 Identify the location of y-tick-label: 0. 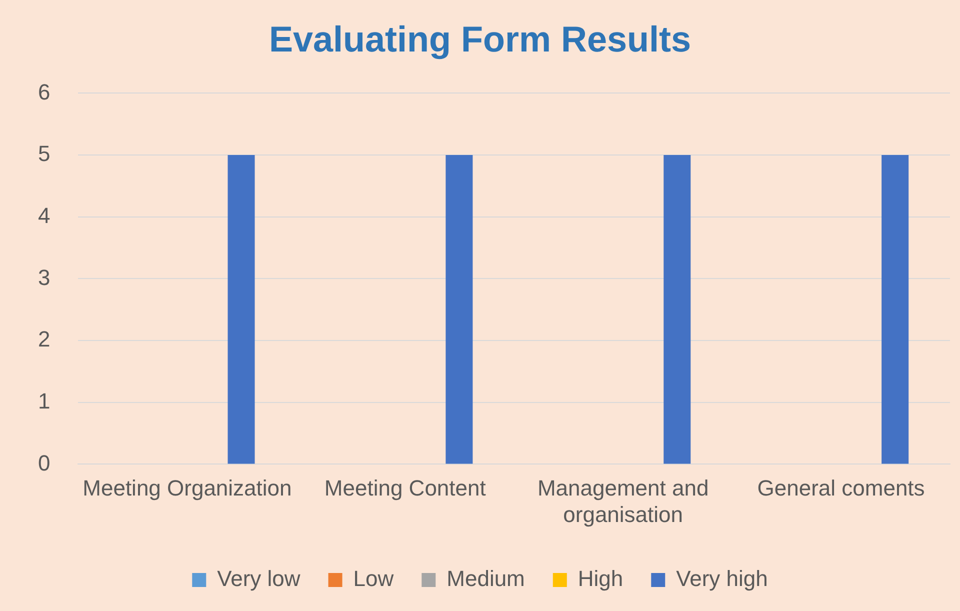
(44, 463).